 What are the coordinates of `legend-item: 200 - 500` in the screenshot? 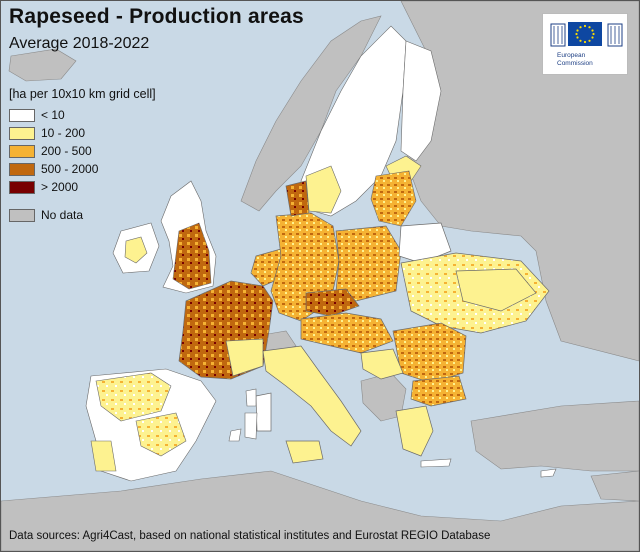 It's located at (82, 151).